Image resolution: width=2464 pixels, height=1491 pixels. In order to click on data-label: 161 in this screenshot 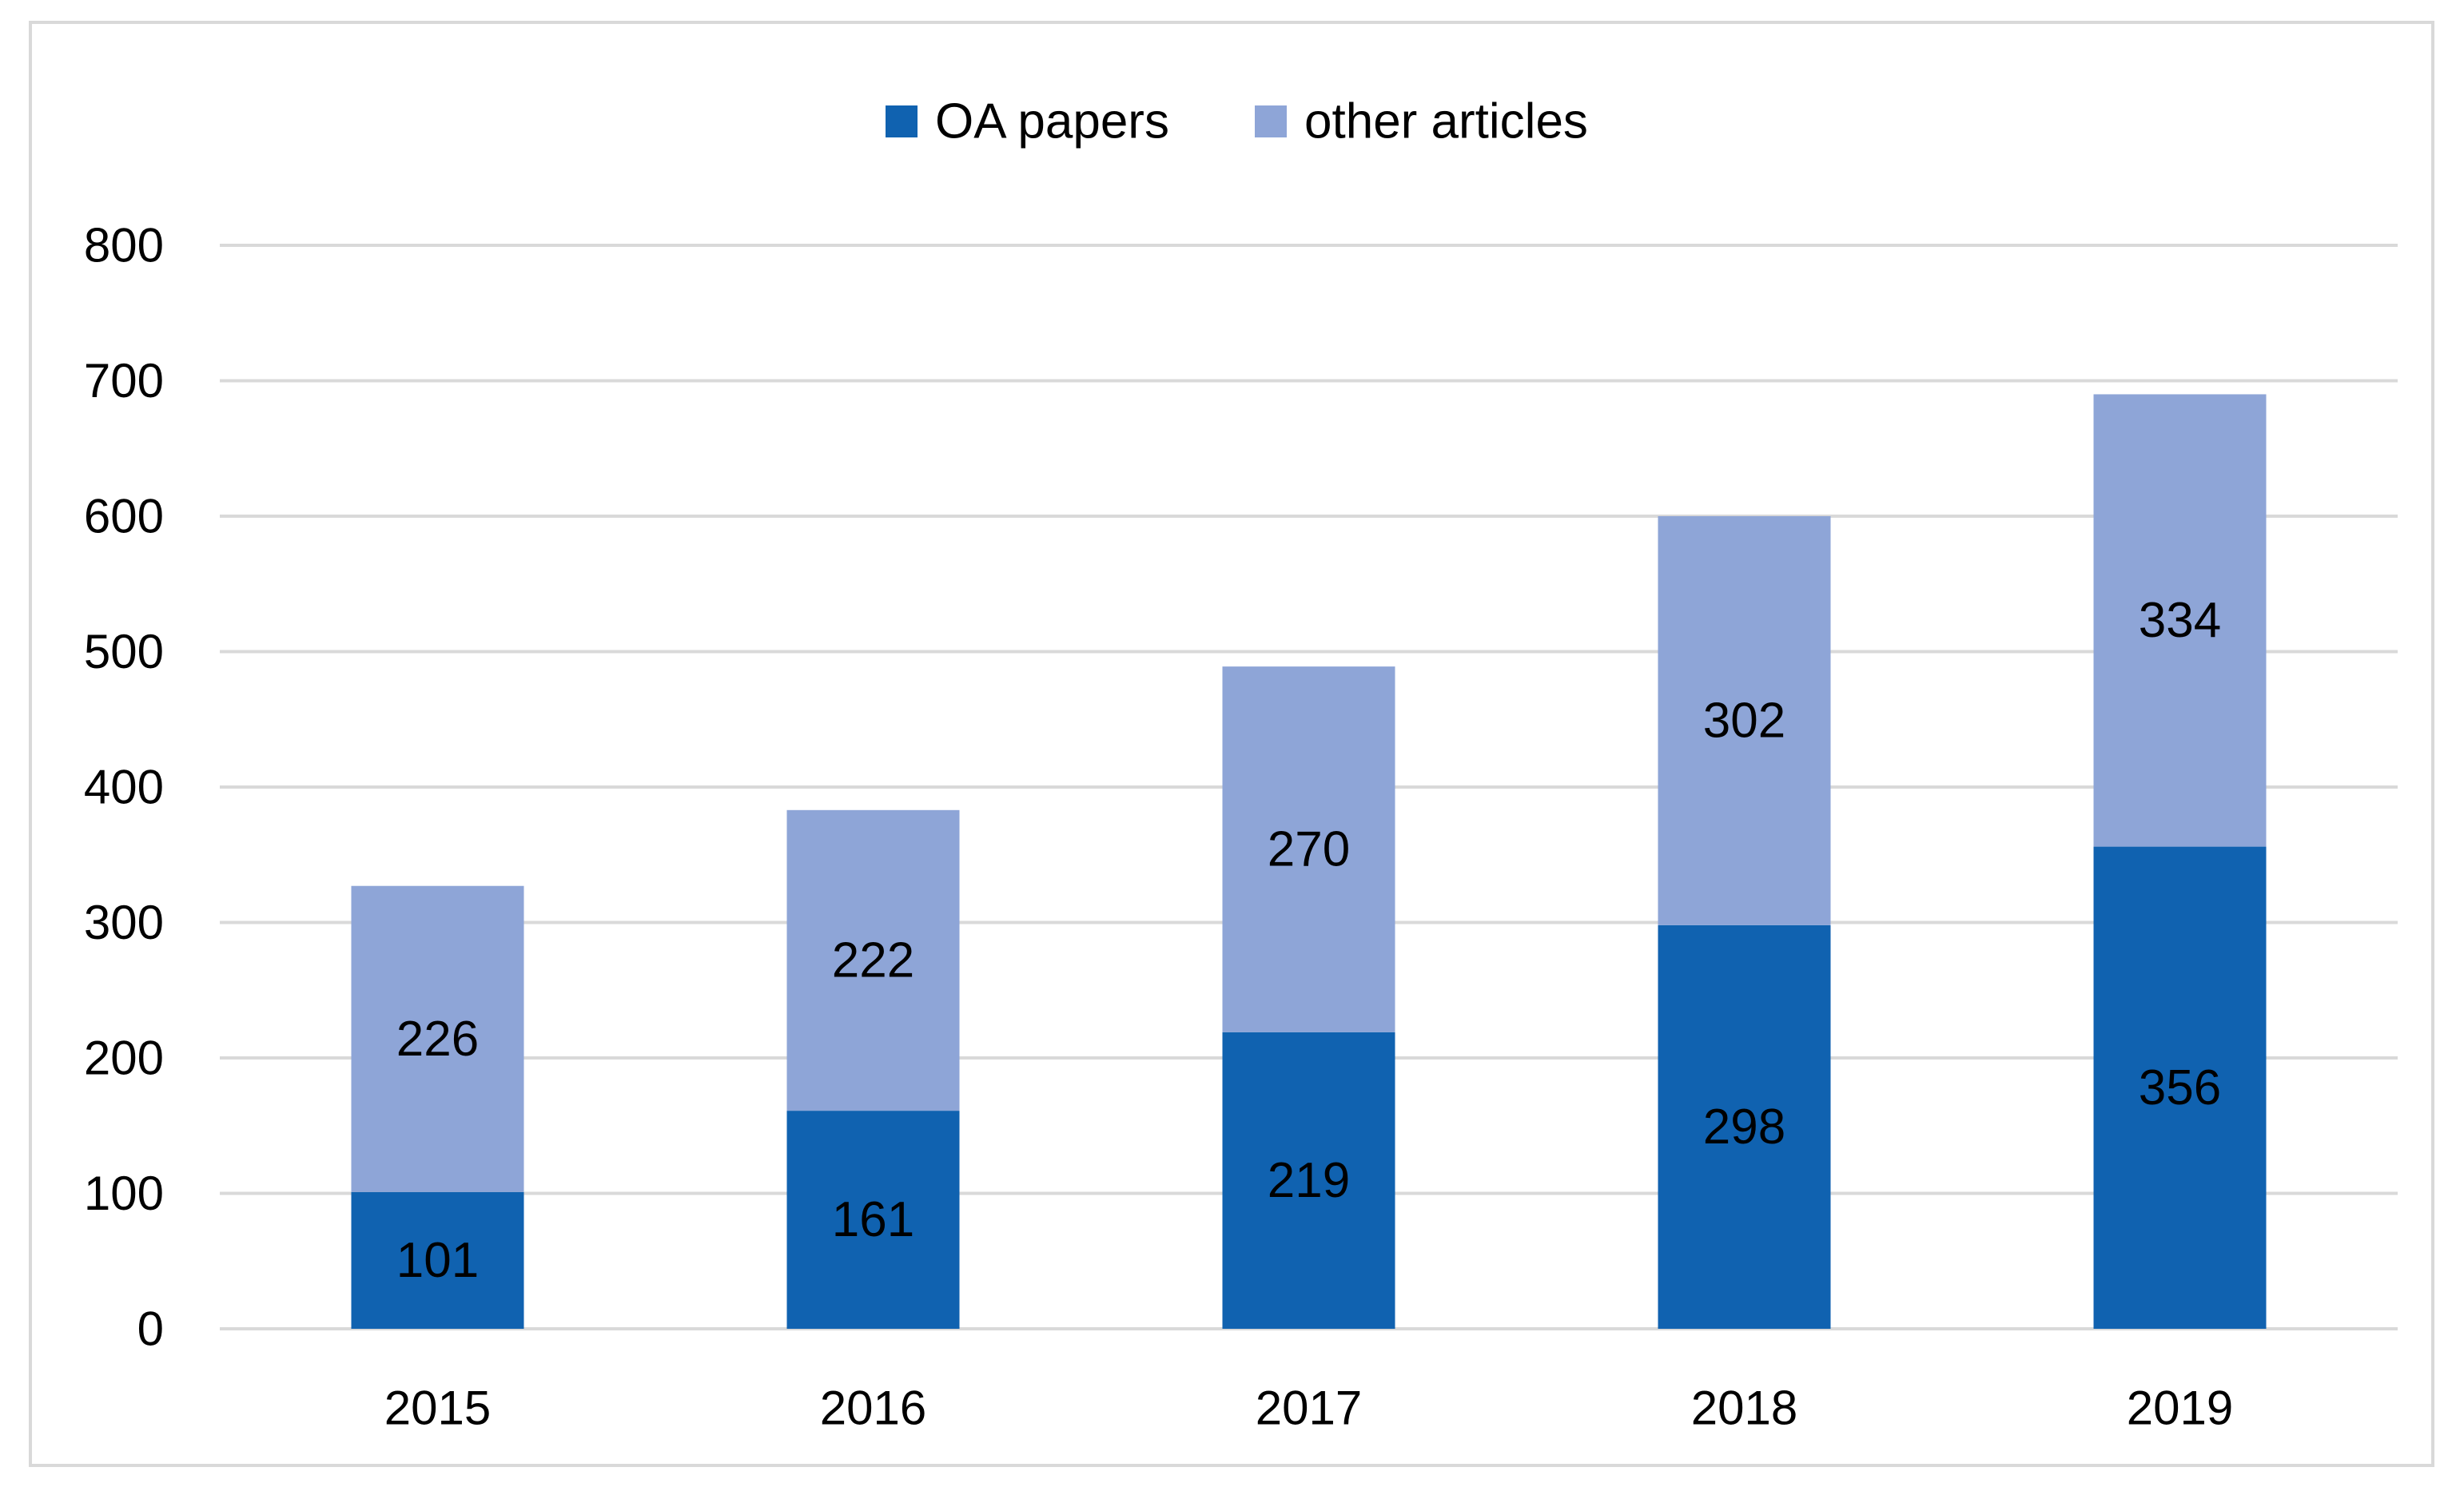, I will do `click(873, 1219)`.